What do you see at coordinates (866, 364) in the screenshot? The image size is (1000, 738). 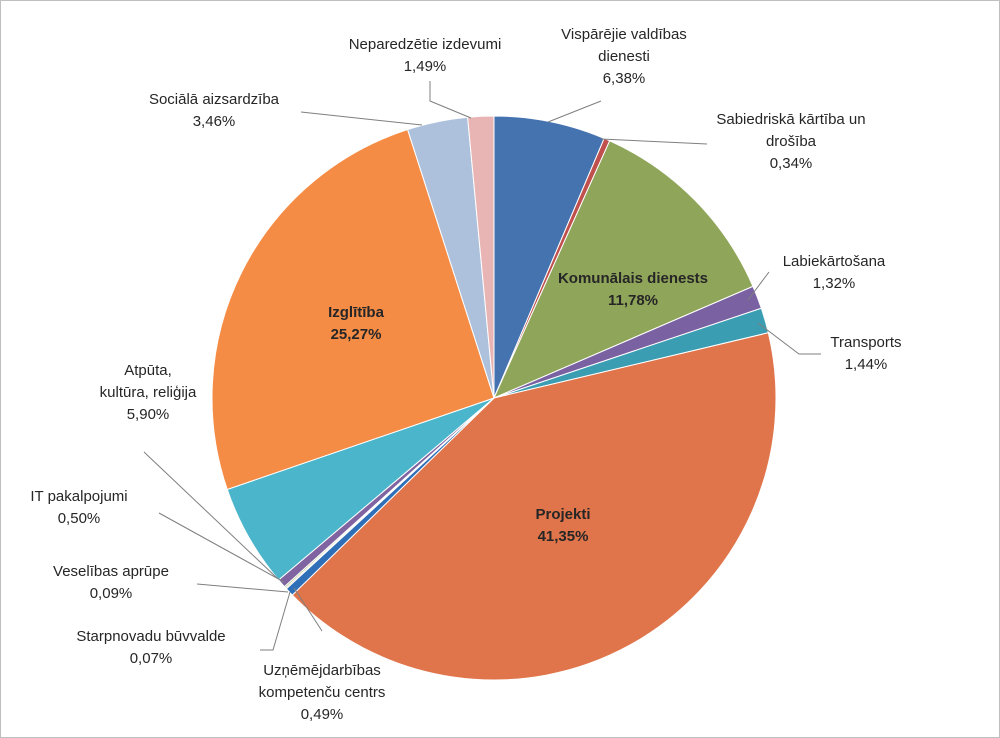 I see `label-pct-transports: 1,44%` at bounding box center [866, 364].